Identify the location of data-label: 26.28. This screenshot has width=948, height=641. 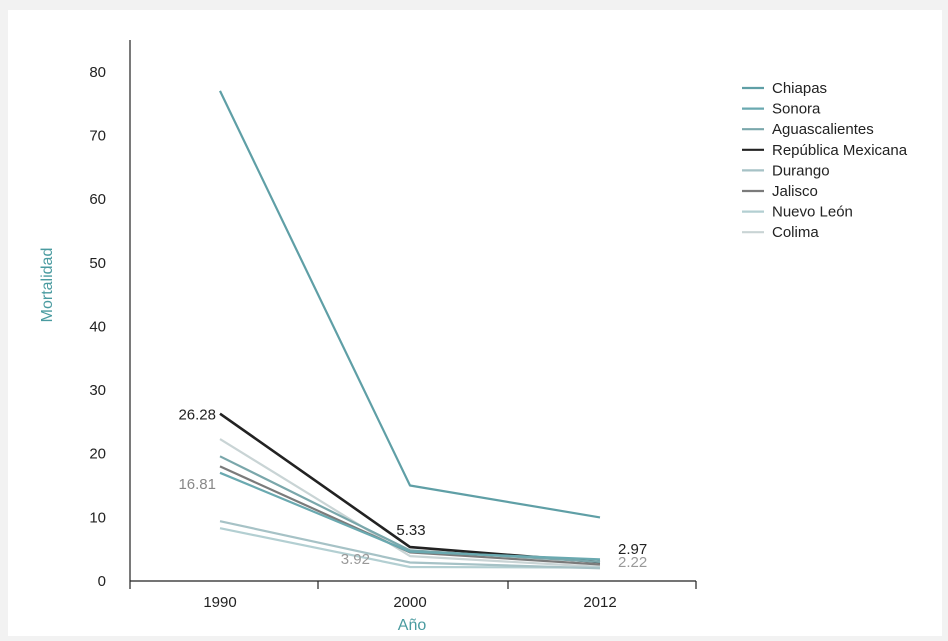
(197, 415).